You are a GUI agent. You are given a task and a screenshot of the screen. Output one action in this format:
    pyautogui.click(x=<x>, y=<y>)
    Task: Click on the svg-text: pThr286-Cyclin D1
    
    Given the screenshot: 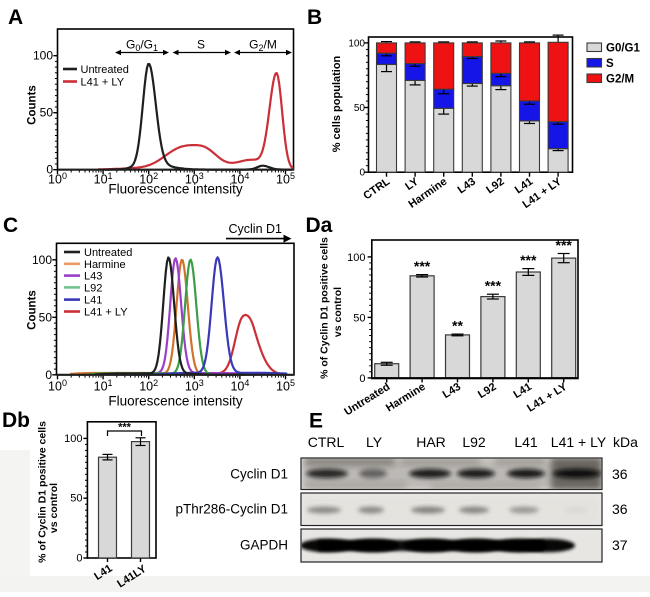 What is the action you would take?
    pyautogui.click(x=231, y=509)
    